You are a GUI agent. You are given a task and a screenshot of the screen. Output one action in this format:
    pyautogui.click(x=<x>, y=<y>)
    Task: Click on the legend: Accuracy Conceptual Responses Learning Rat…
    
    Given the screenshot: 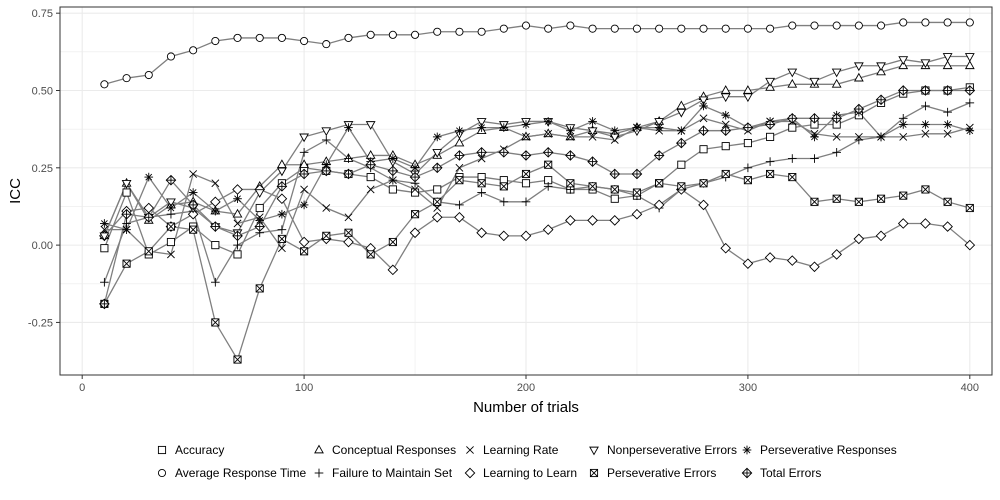 What is the action you would take?
    pyautogui.click(x=527, y=461)
    